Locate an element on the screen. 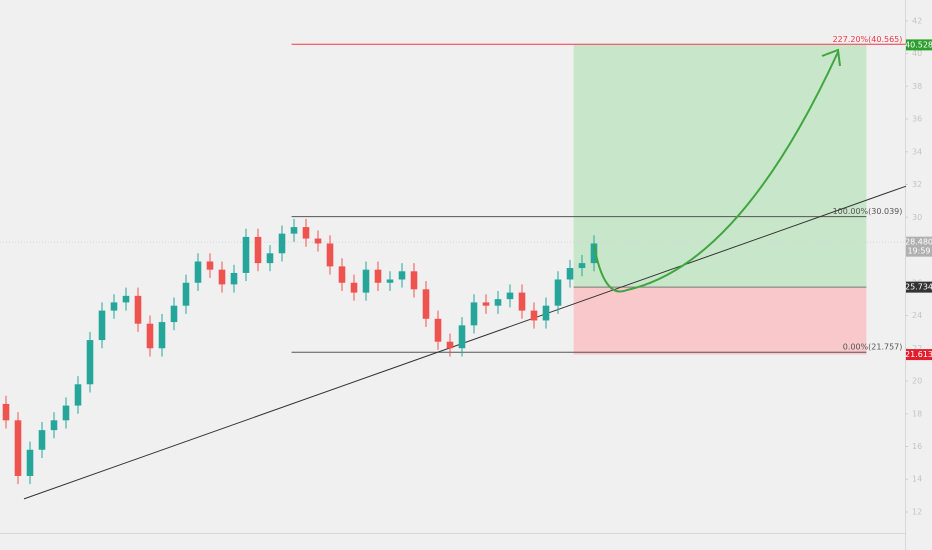 The height and width of the screenshot is (550, 932). price-tag-label: 25.734 is located at coordinates (918, 287).